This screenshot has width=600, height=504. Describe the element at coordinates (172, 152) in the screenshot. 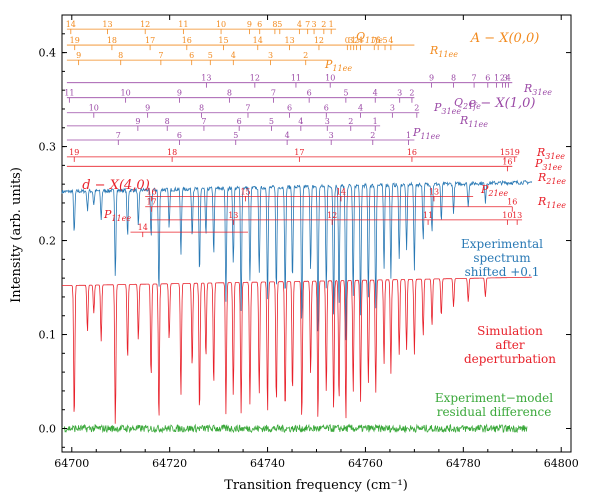

I see `branch-tick-label: 18` at that location.